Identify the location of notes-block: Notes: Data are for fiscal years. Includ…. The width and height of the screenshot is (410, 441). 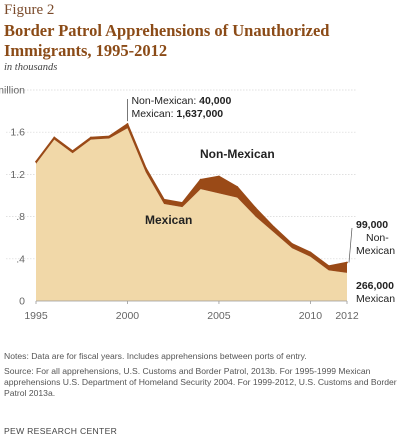
(205, 377).